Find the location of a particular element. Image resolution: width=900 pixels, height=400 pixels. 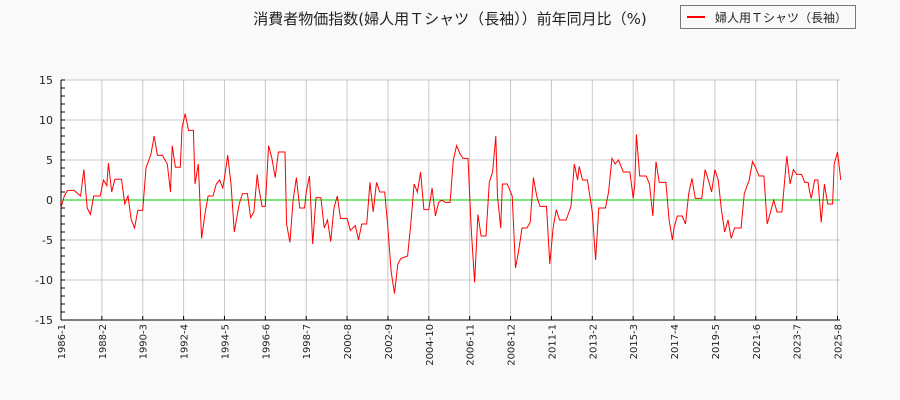

svg-text: 2017-4 is located at coordinates (675, 341).